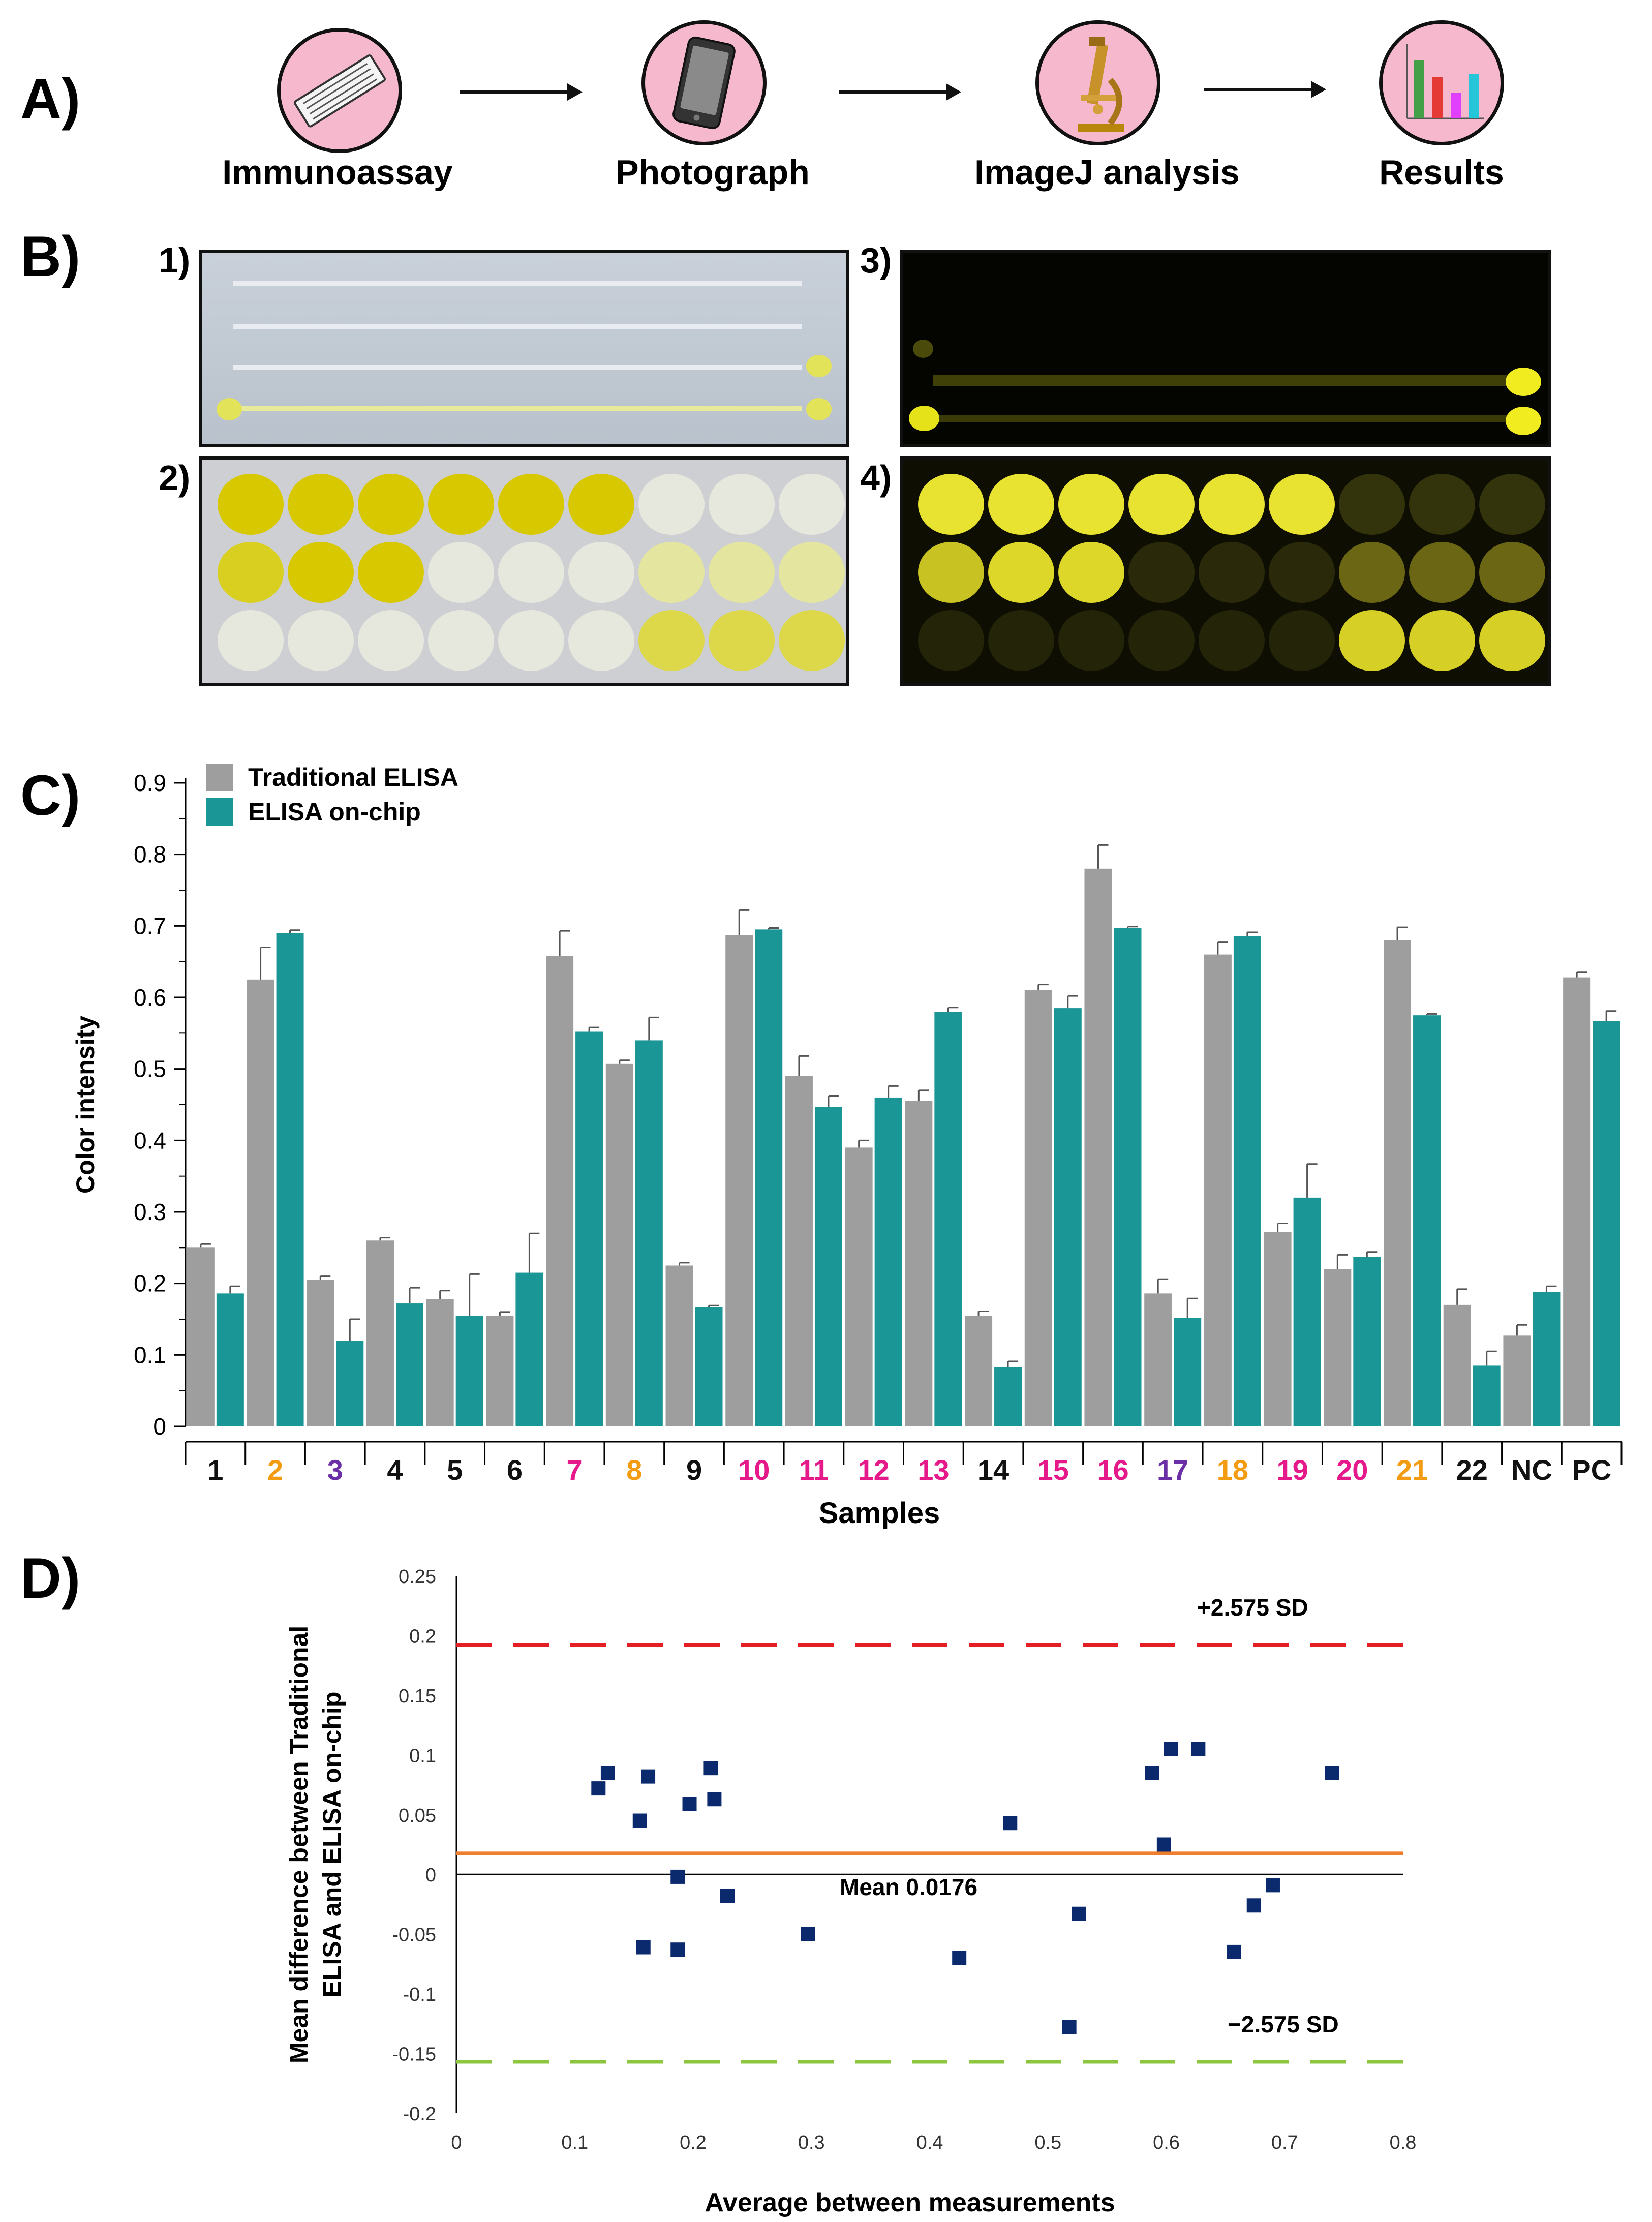  What do you see at coordinates (51, 256) in the screenshot?
I see `panel-b-label: B)` at bounding box center [51, 256].